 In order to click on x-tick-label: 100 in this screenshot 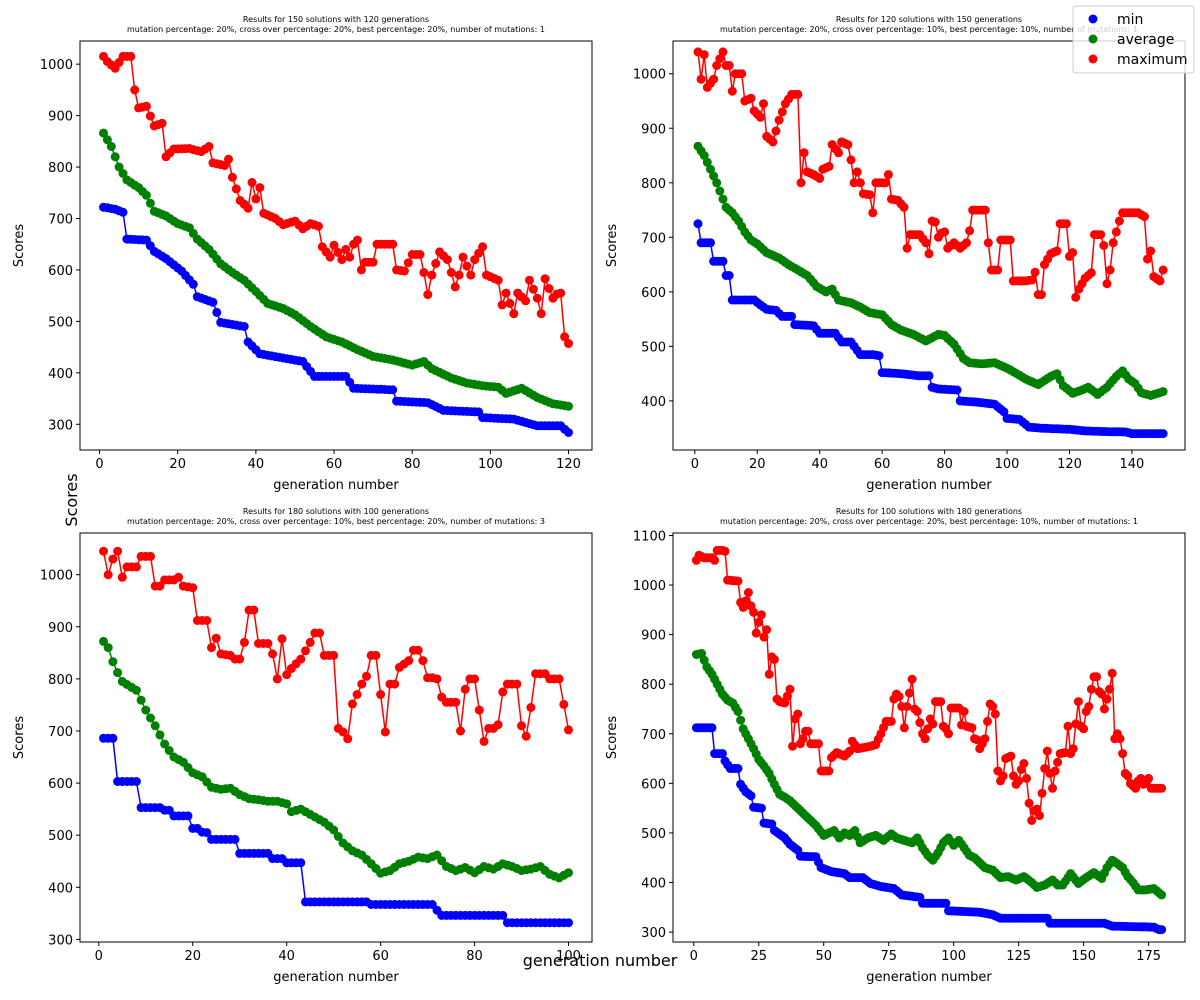, I will do `click(1007, 464)`.